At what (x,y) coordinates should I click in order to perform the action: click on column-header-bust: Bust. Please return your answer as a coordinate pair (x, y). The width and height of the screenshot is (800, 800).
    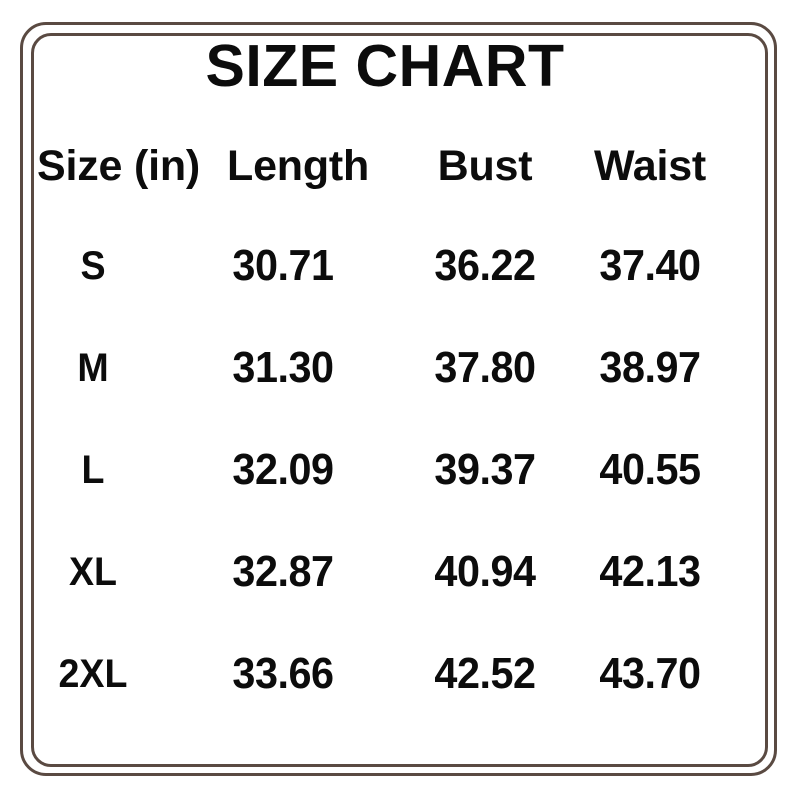
    Looking at the image, I should click on (485, 166).